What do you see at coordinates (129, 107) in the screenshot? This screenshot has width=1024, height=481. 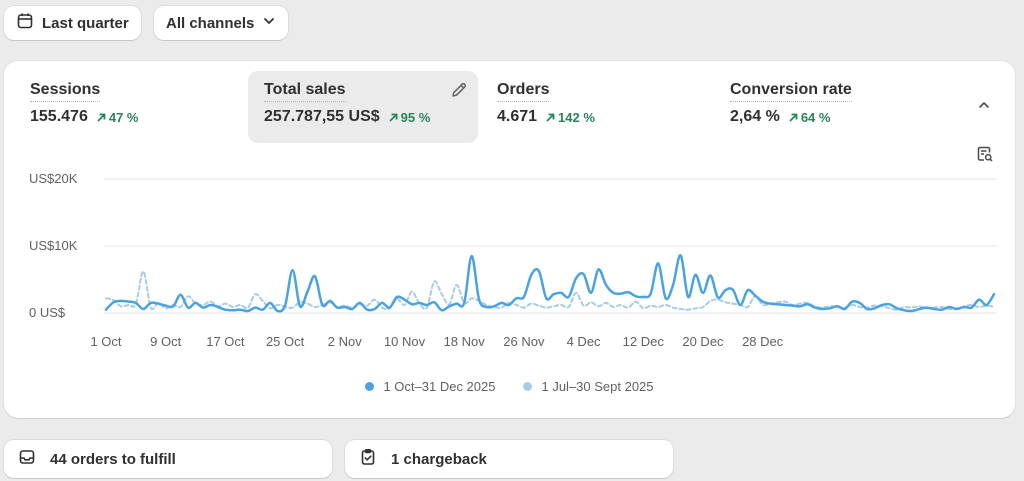 I see `metric-sessions: Sessions 155.476 47 %` at bounding box center [129, 107].